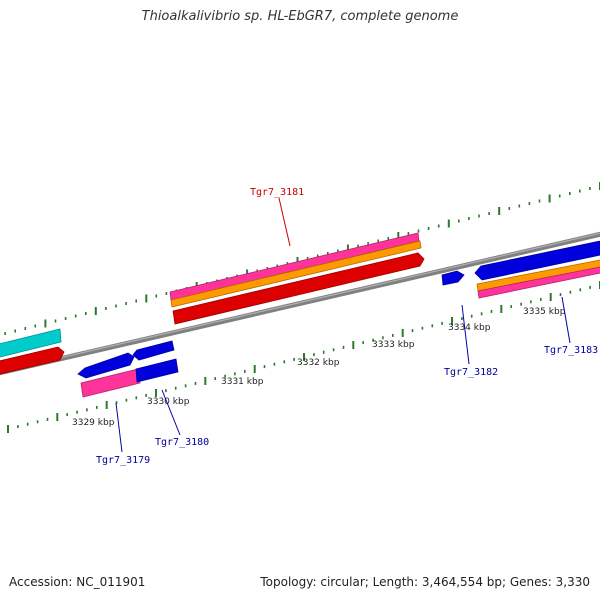  What do you see at coordinates (123, 460) in the screenshot?
I see `gene-label-tgr7-3179: Tgr7_3179` at bounding box center [123, 460].